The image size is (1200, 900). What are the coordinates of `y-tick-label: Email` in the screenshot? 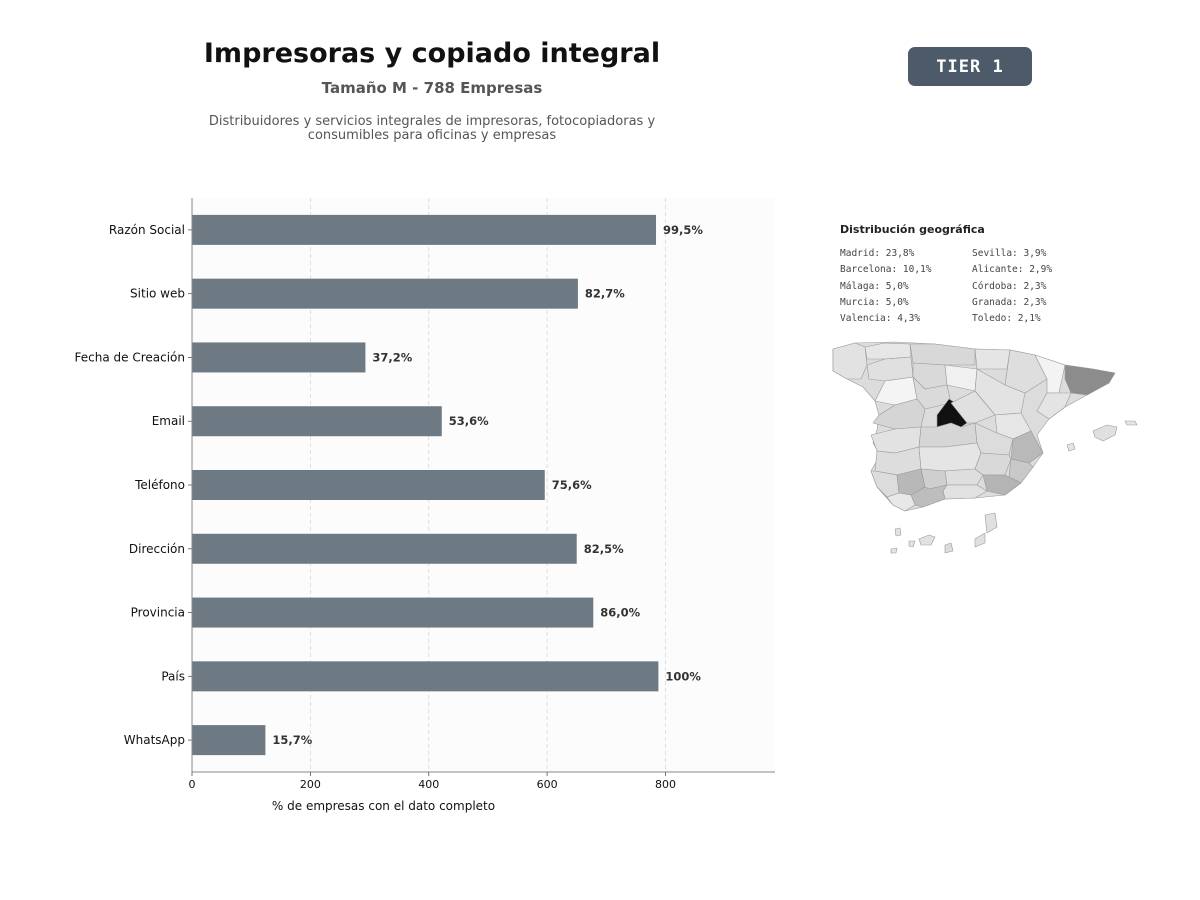 It's located at (168, 421).